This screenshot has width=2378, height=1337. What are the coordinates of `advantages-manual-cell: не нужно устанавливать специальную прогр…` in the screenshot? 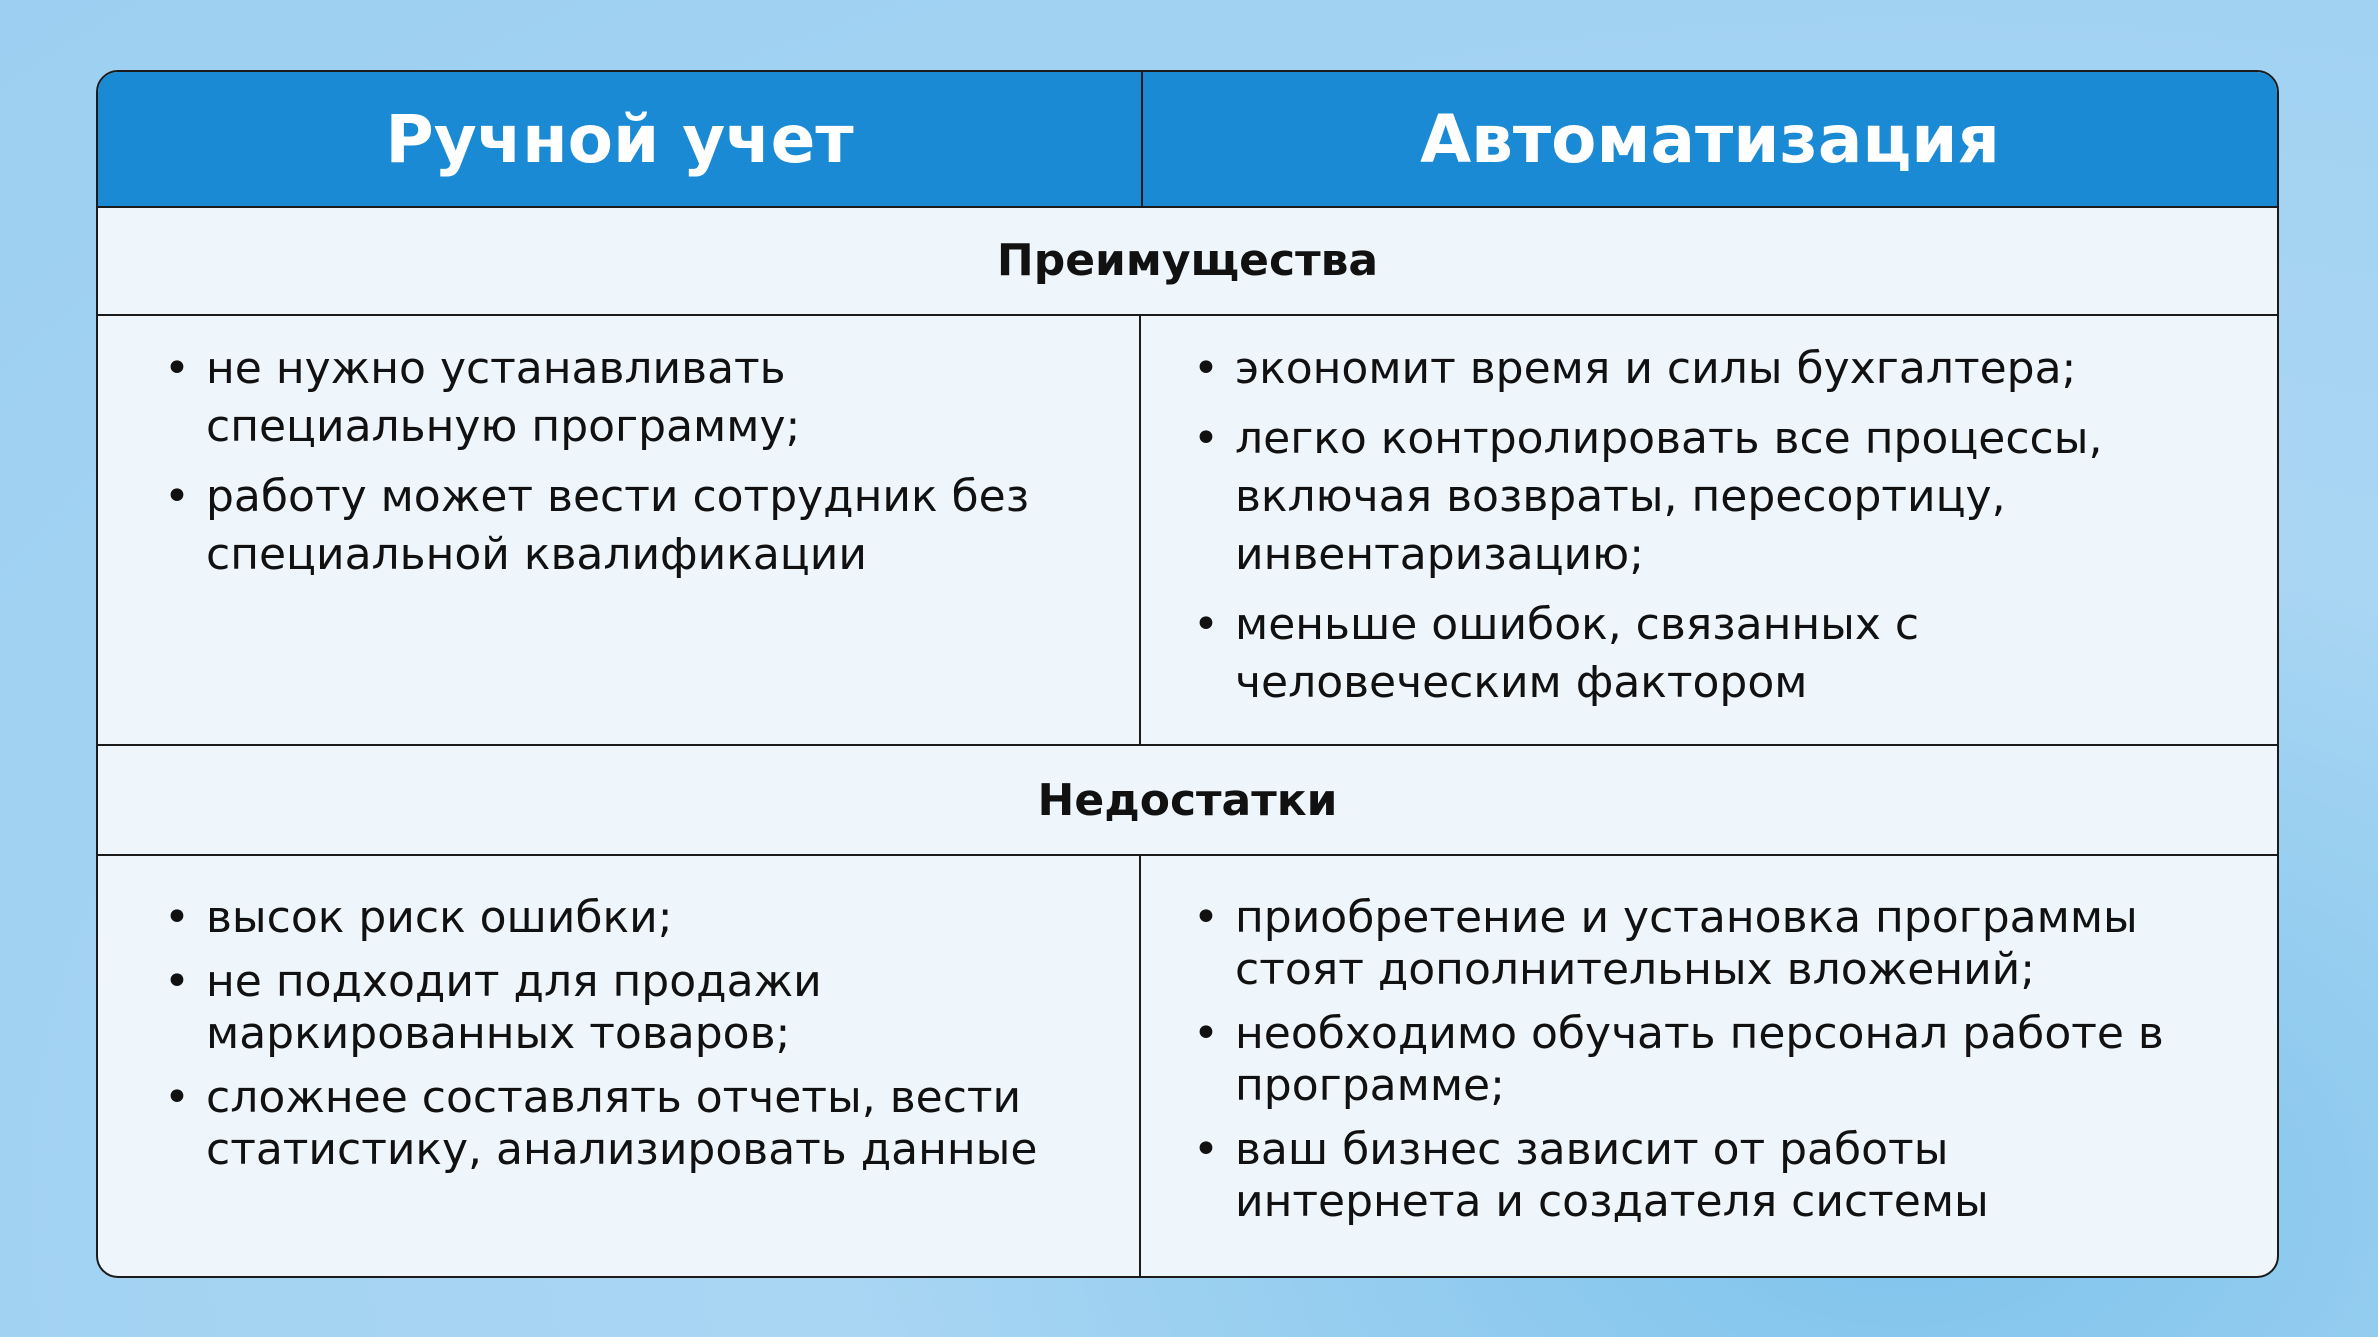 It's located at (619, 530).